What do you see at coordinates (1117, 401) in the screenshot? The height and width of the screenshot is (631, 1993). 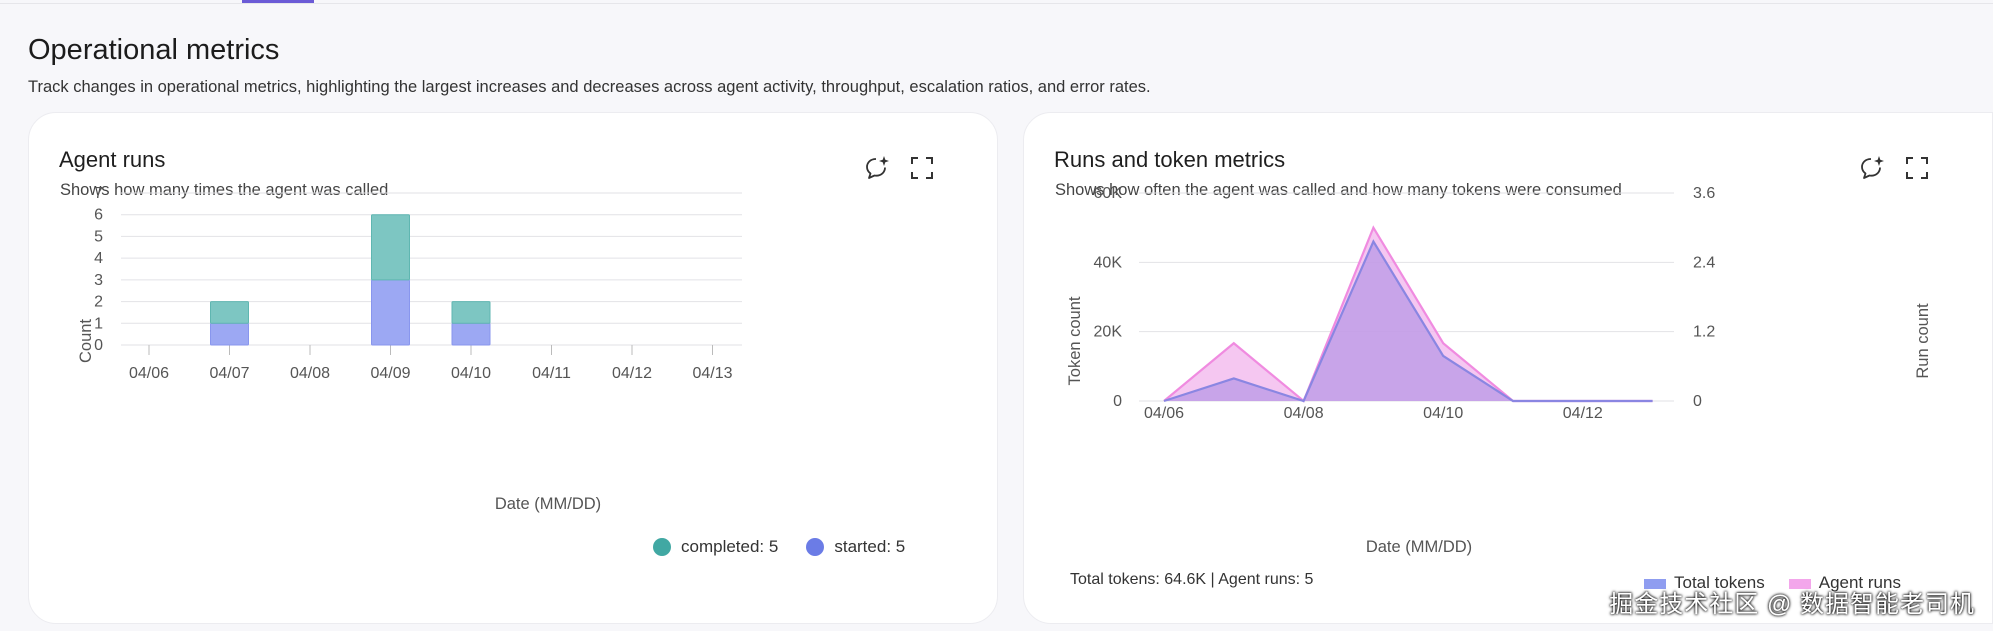 I see `left-y-tick-label: 0` at bounding box center [1117, 401].